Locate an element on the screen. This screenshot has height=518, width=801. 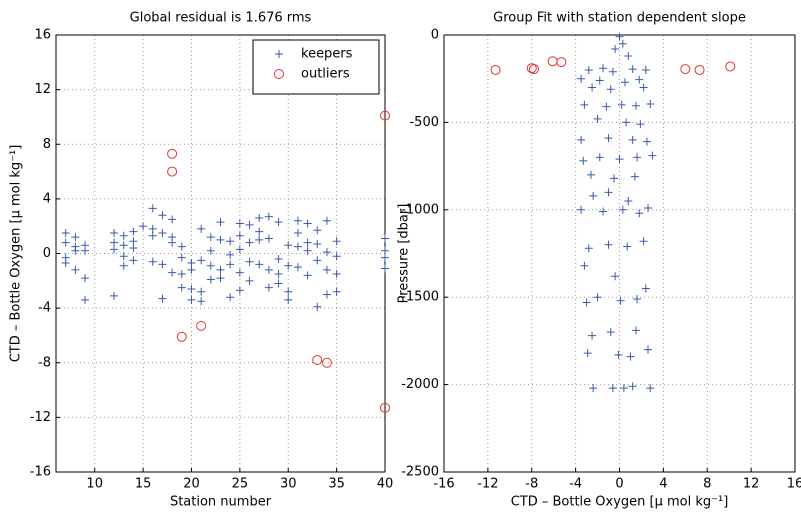
x-tick-label: 15 is located at coordinates (143, 484).